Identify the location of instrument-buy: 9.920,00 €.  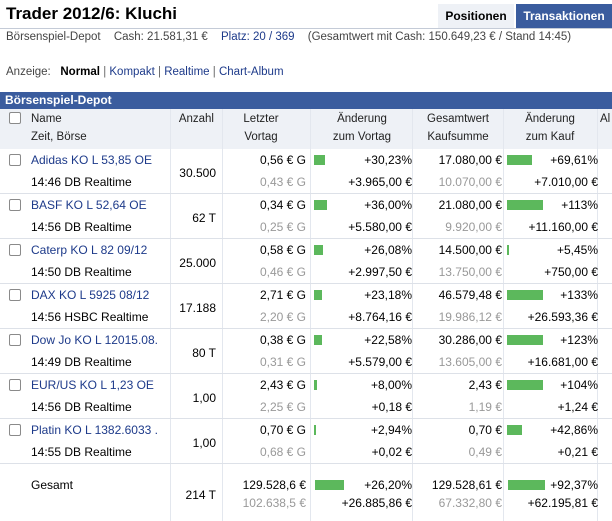
(473, 227).